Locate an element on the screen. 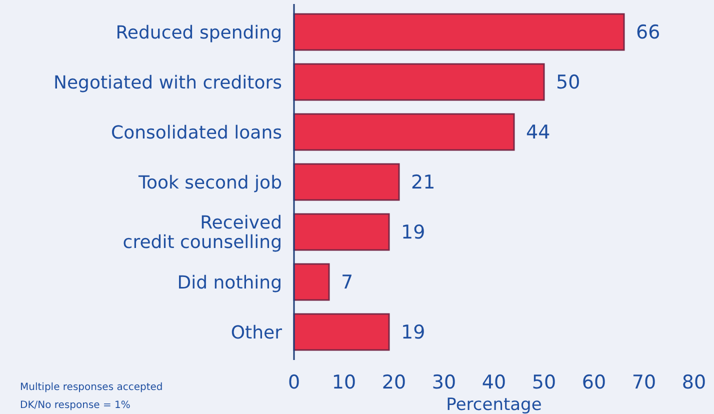  y-tick-label: Received credit counselling is located at coordinates (202, 233).